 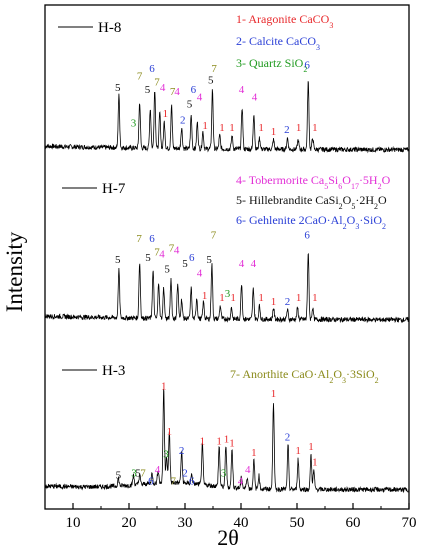 I want to click on x-tick-label: 70, so click(x=409, y=523).